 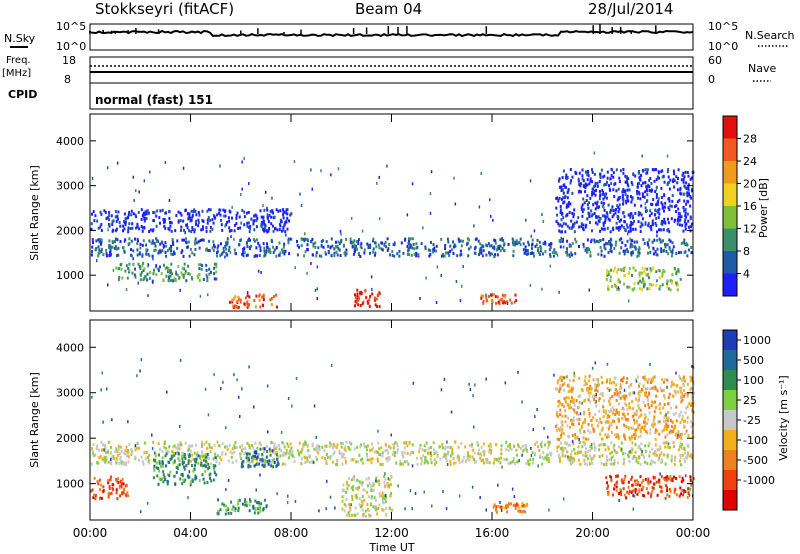 What do you see at coordinates (753, 360) in the screenshot?
I see `velocity-colorbar-tick-label: 500` at bounding box center [753, 360].